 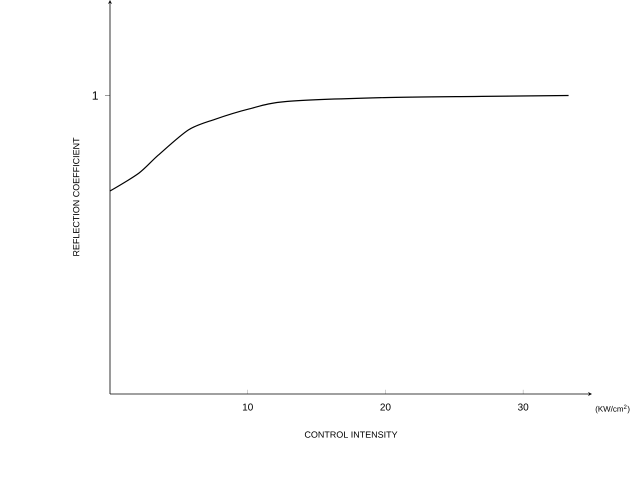 What do you see at coordinates (351, 434) in the screenshot?
I see `x-axis-title: CONTROL INTENSITY` at bounding box center [351, 434].